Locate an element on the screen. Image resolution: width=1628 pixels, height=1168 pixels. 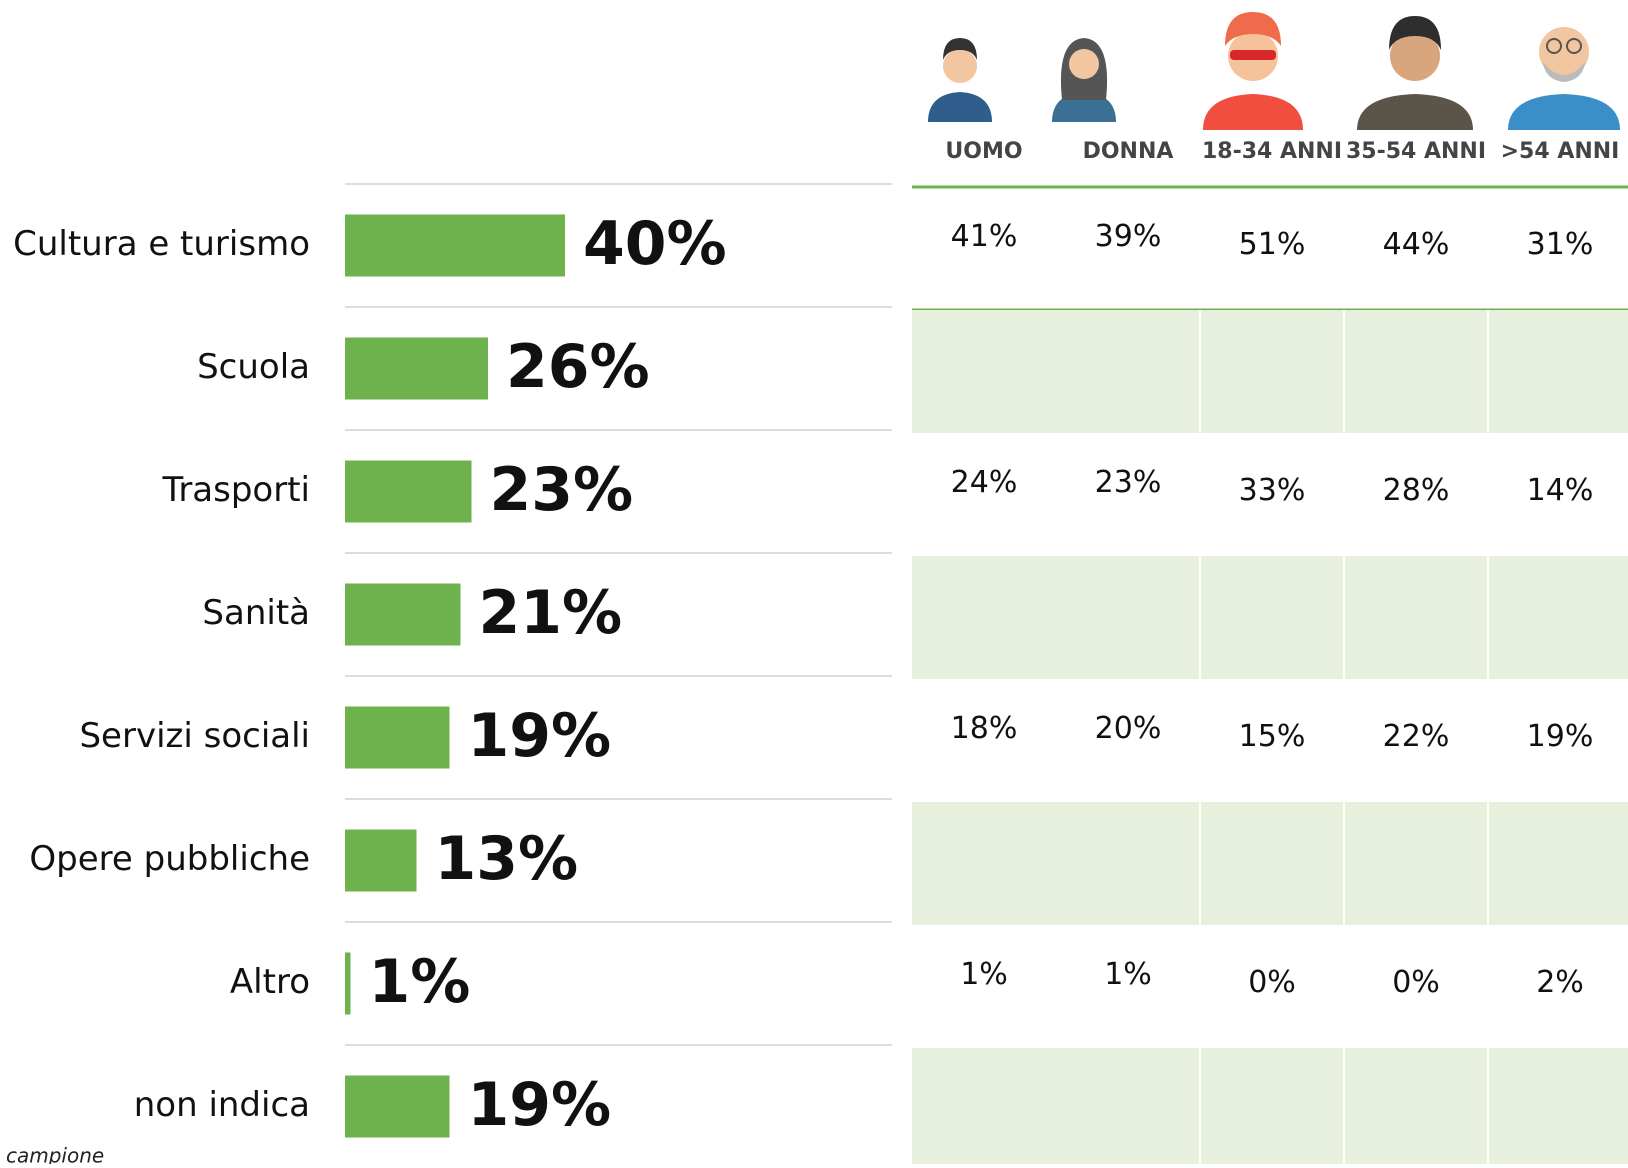
icon-senior is located at coordinates (1564, 78).